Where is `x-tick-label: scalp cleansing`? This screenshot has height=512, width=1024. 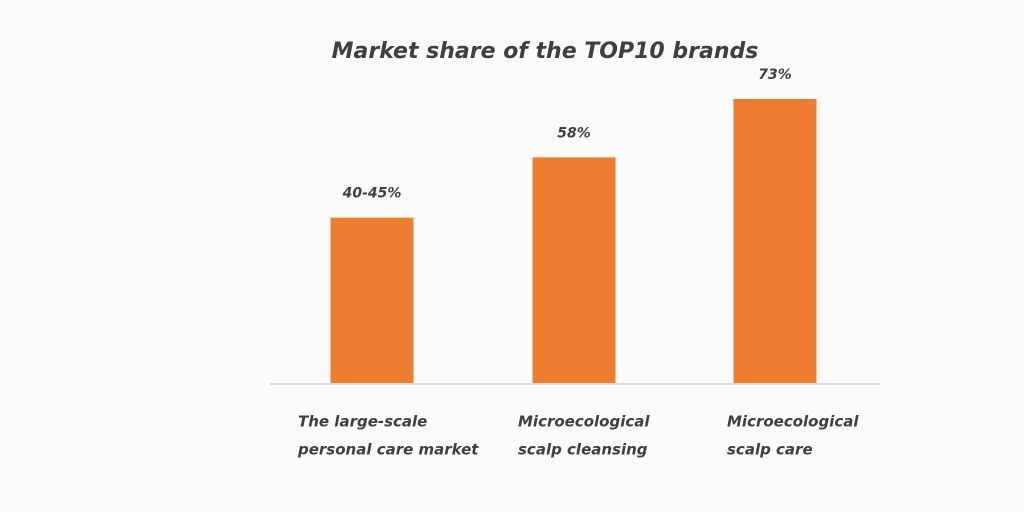 x-tick-label: scalp cleansing is located at coordinates (583, 450).